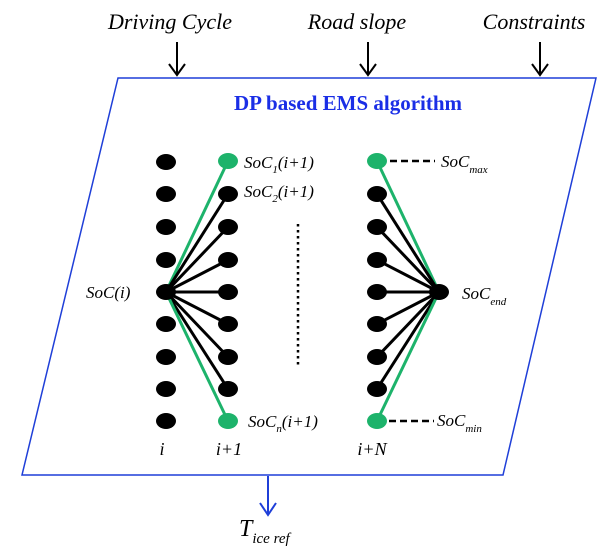 This screenshot has width=608, height=551. What do you see at coordinates (439, 292) in the screenshot?
I see `node-soc-end` at bounding box center [439, 292].